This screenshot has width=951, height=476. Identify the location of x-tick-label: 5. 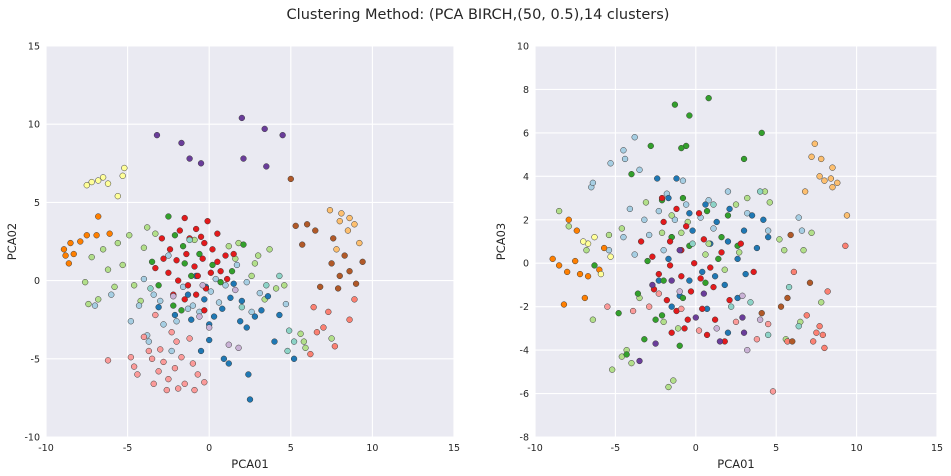
(291, 448).